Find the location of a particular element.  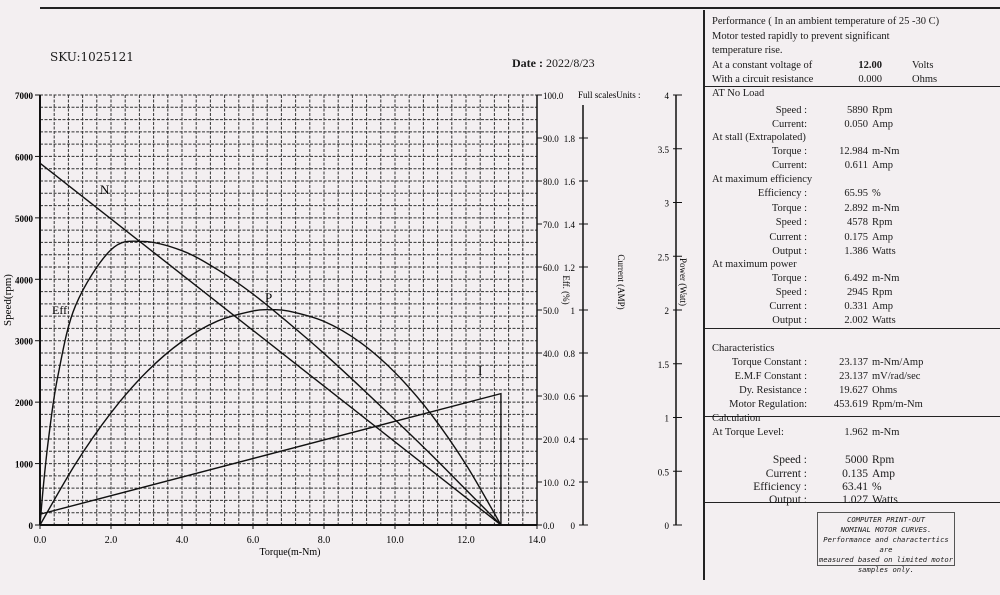

resistance-row: With a circuit resistance 0.000 Ohms is located at coordinates (852, 80).